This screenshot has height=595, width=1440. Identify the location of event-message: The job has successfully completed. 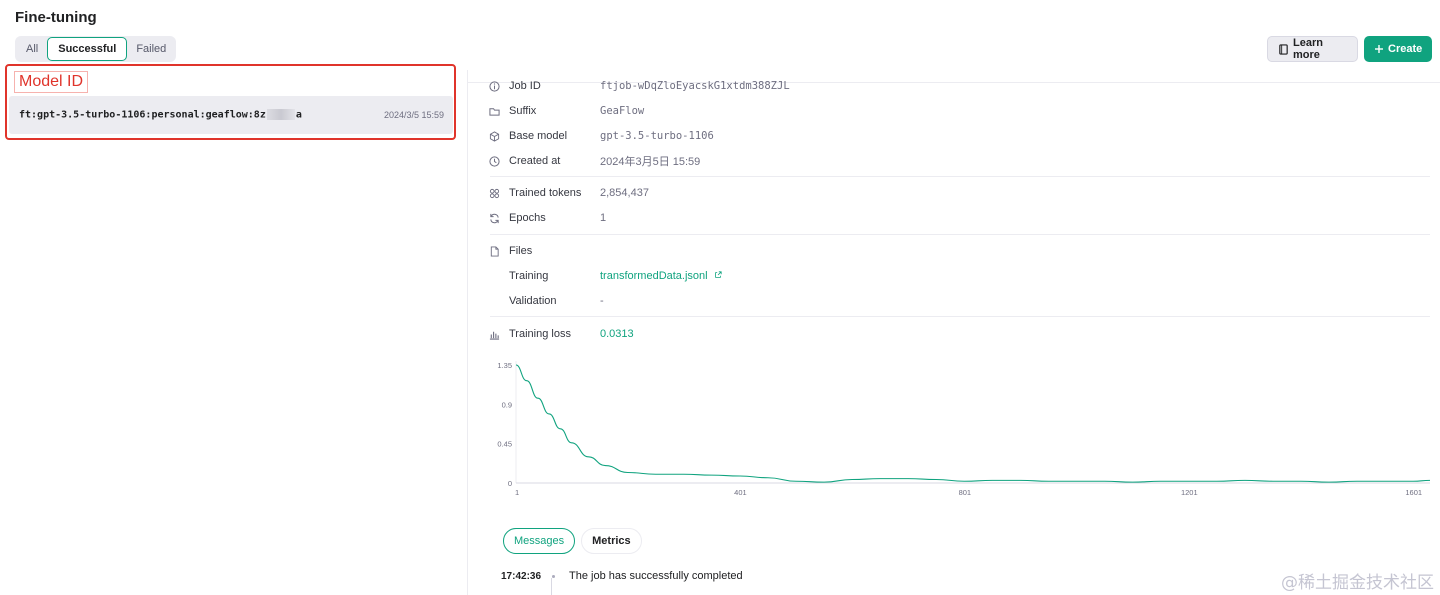
(656, 576).